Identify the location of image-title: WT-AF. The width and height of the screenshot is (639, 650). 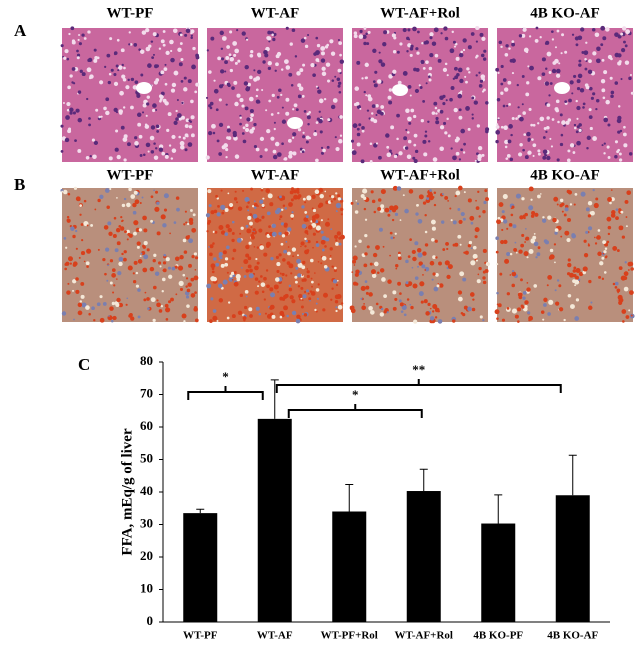
(275, 13).